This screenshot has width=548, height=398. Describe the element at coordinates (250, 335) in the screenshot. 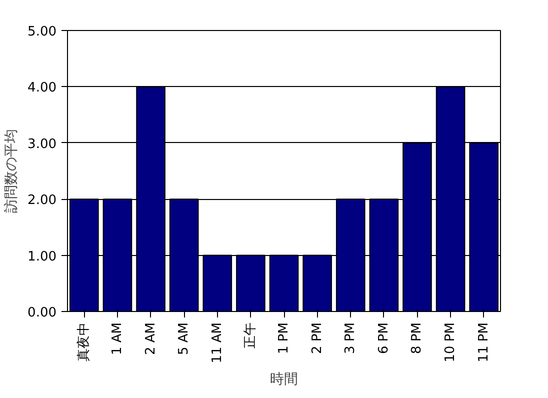

I see `x-tick-label: 正午` at that location.